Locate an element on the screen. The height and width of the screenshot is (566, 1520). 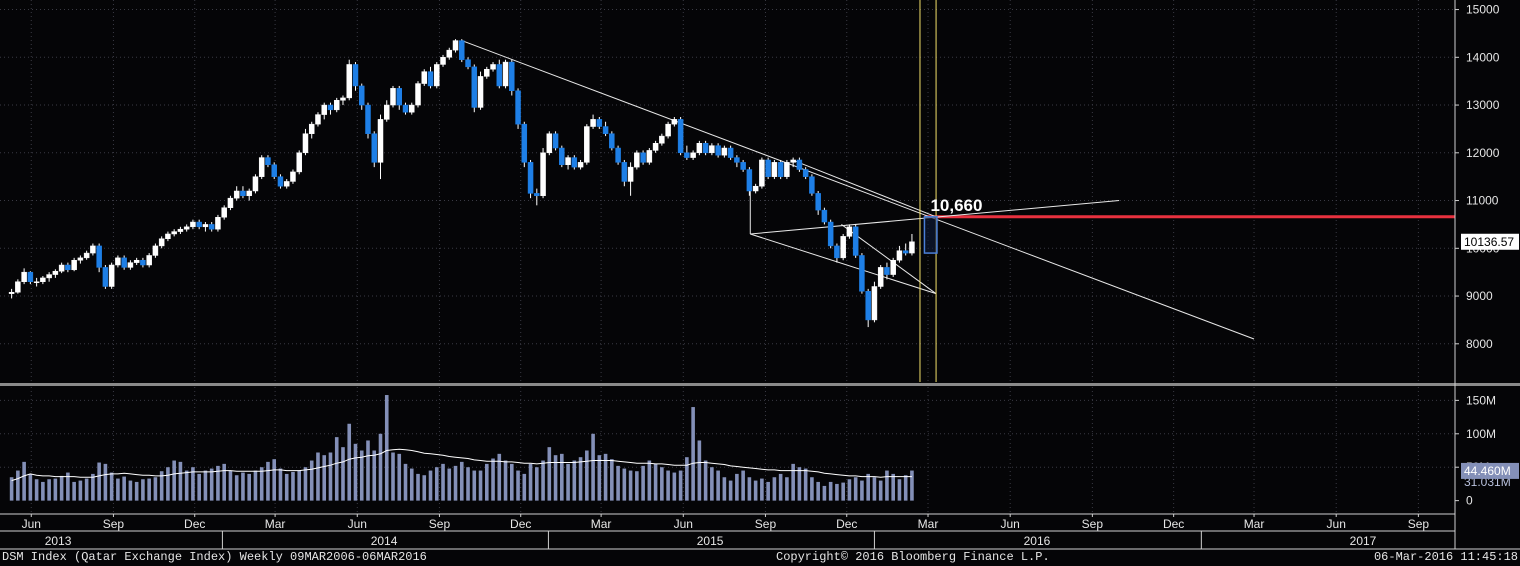
x-month-label: Dec is located at coordinates (846, 524).